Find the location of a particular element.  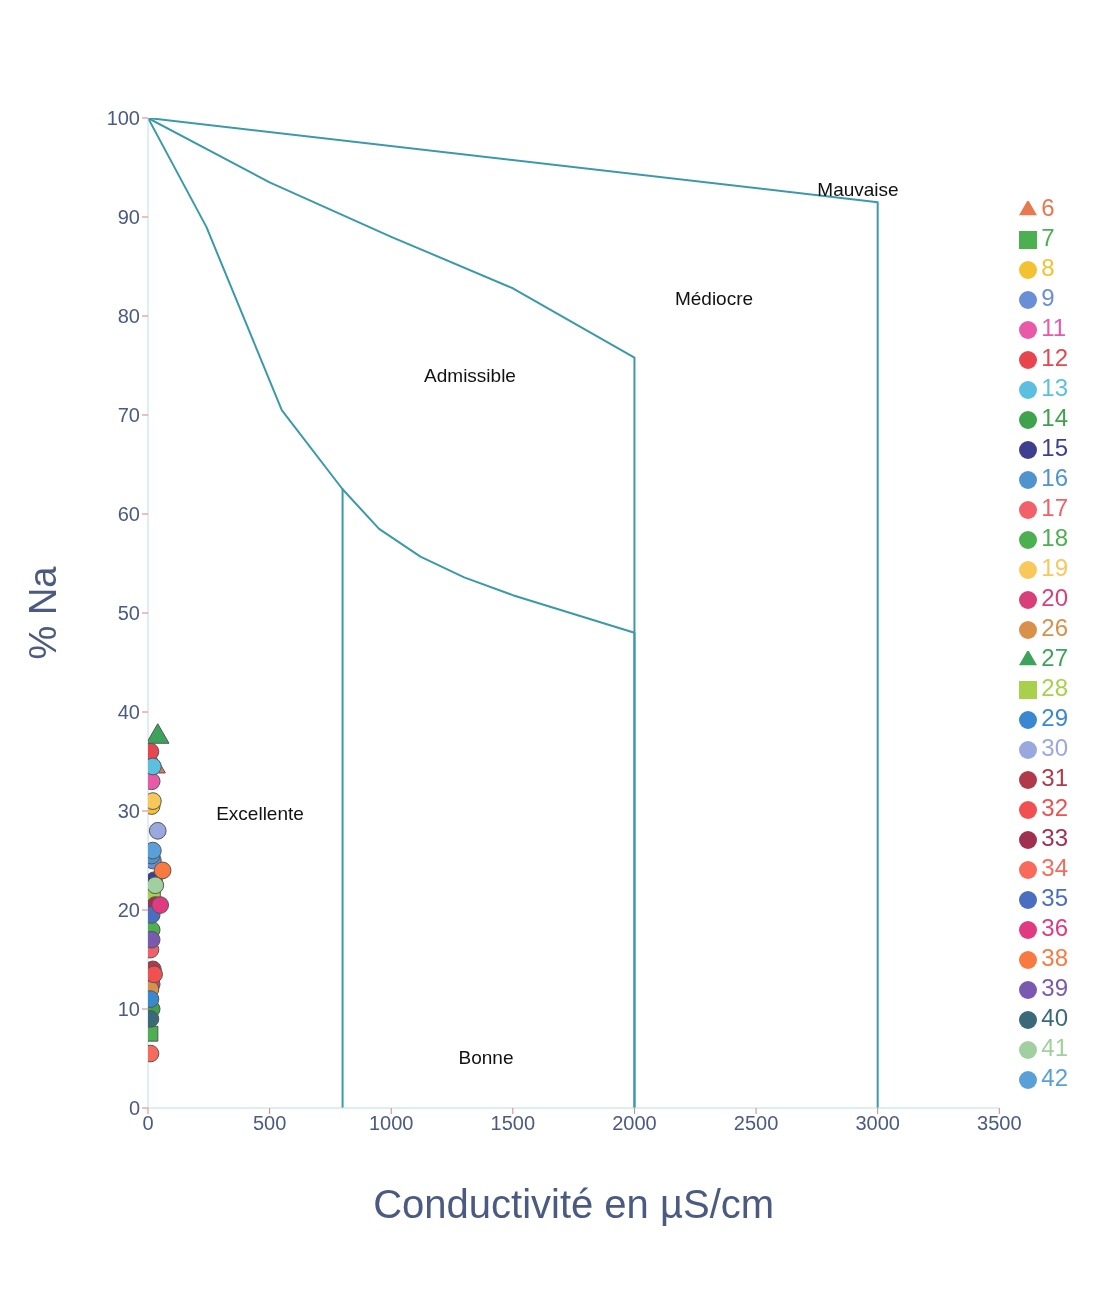

legend-label: 39 is located at coordinates (1054, 987).